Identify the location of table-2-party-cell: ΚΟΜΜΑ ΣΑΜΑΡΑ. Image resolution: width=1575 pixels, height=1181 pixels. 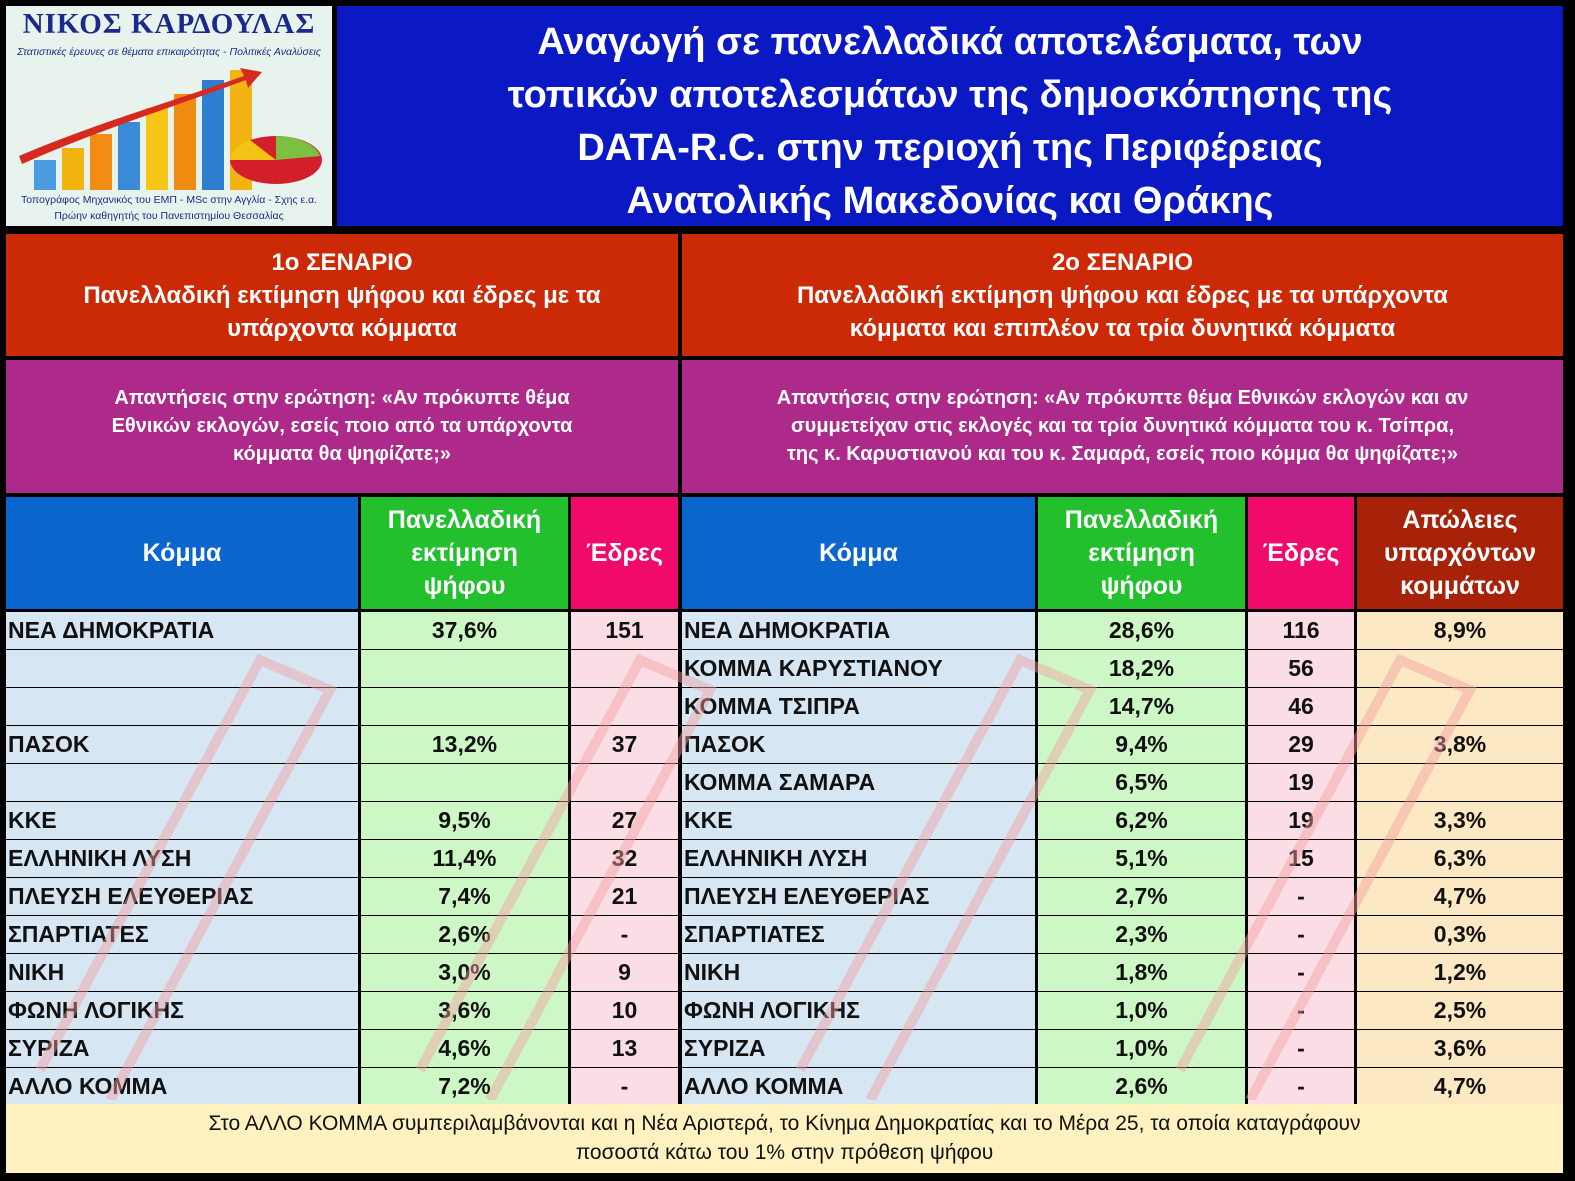
(858, 782).